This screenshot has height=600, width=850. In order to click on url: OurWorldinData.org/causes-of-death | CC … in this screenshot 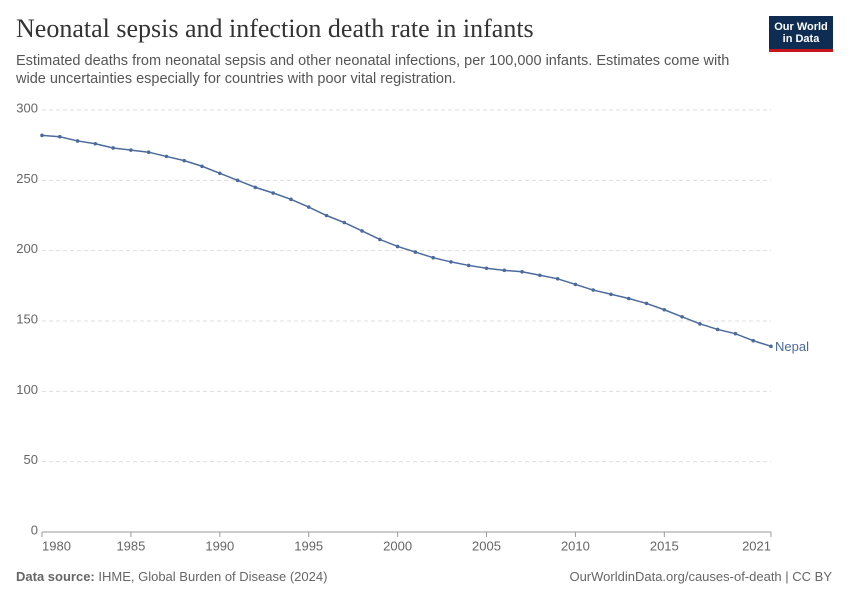, I will do `click(700, 576)`.